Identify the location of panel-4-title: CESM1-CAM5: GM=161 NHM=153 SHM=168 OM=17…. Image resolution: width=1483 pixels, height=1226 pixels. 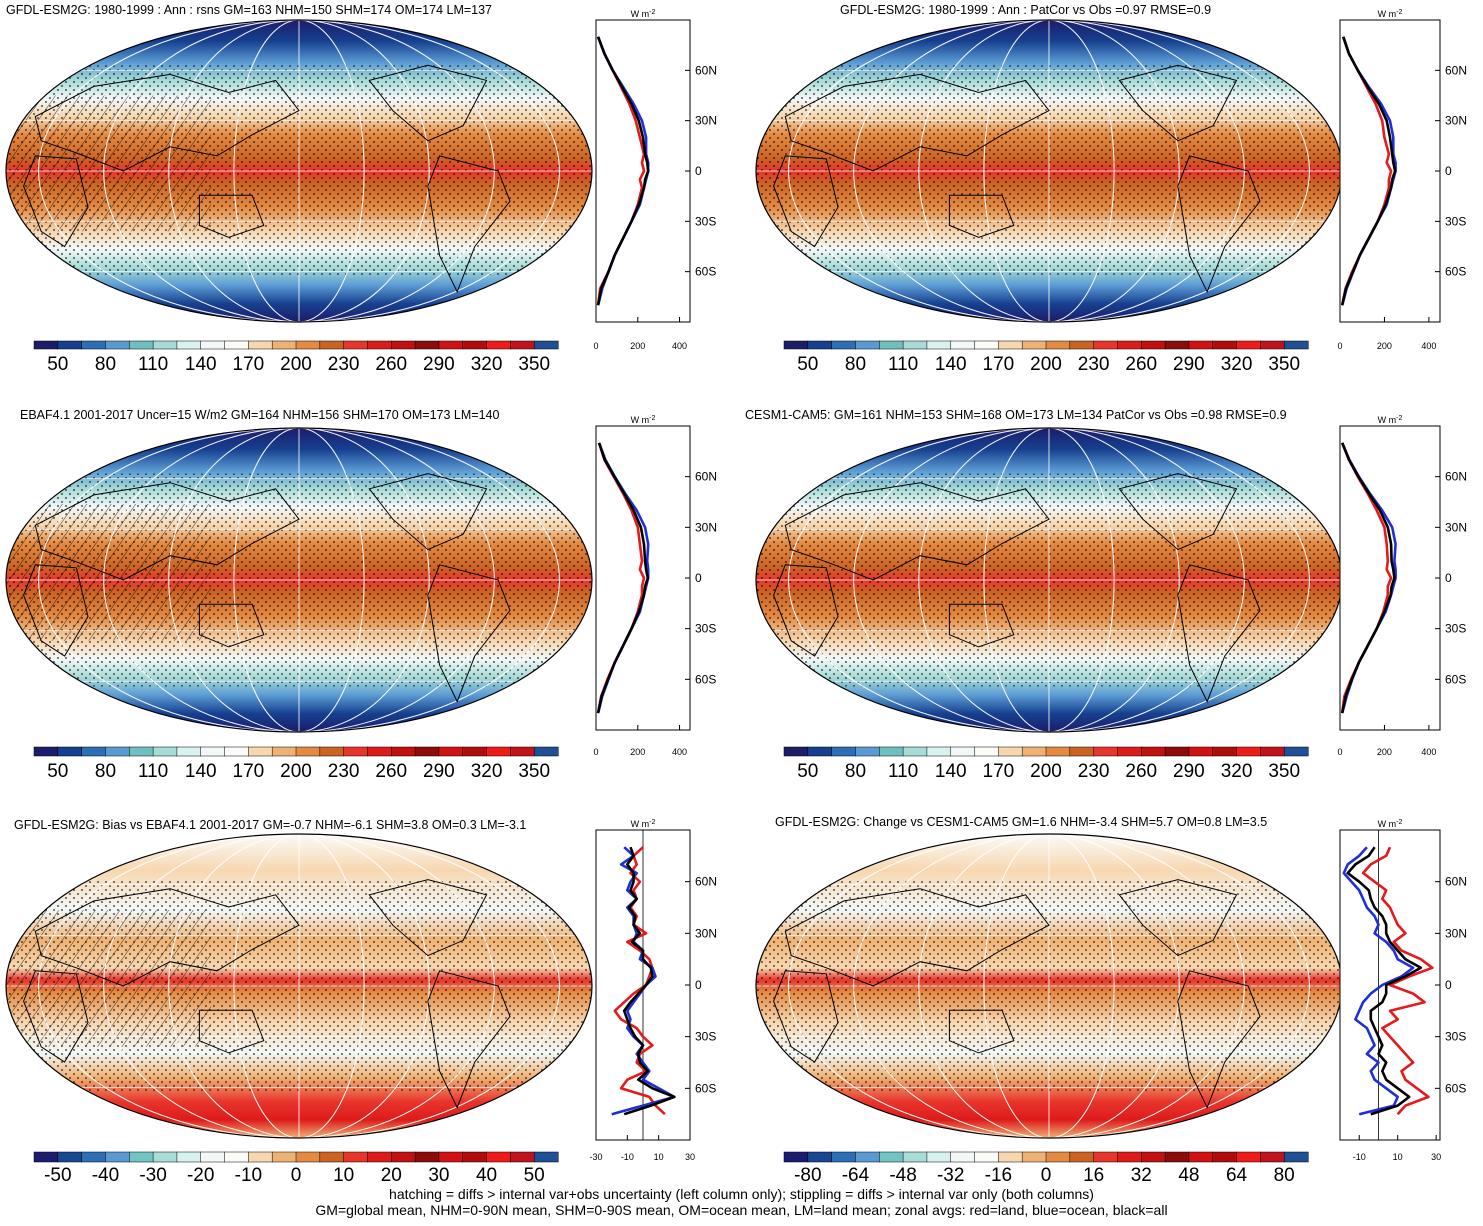
(1016, 415).